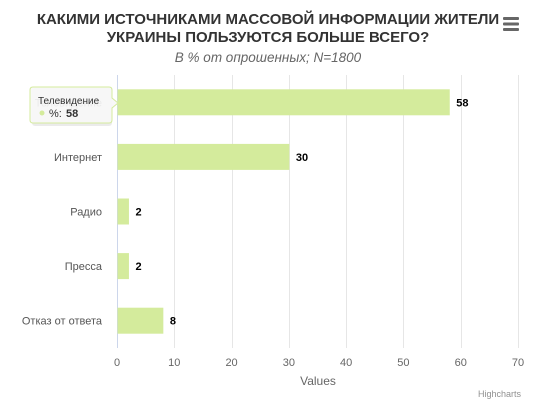 The image size is (536, 412). What do you see at coordinates (174, 363) in the screenshot?
I see `tick-label: 10` at bounding box center [174, 363].